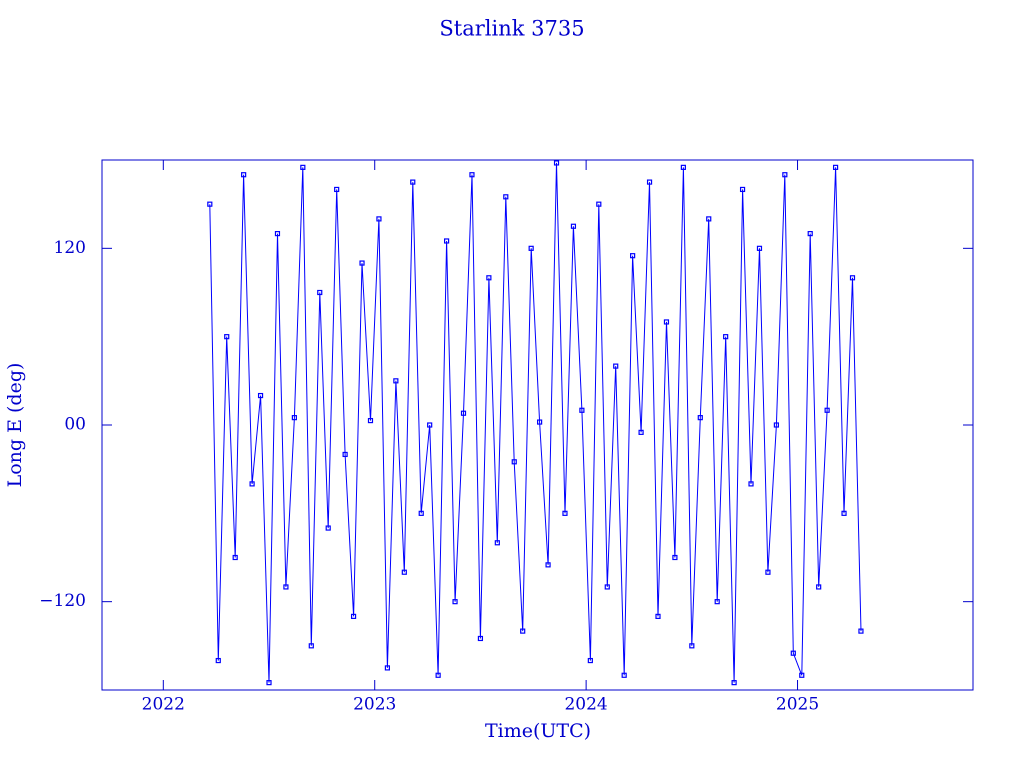 This screenshot has height=768, width=1024. I want to click on chart-title: Starlink 3735, so click(511, 29).